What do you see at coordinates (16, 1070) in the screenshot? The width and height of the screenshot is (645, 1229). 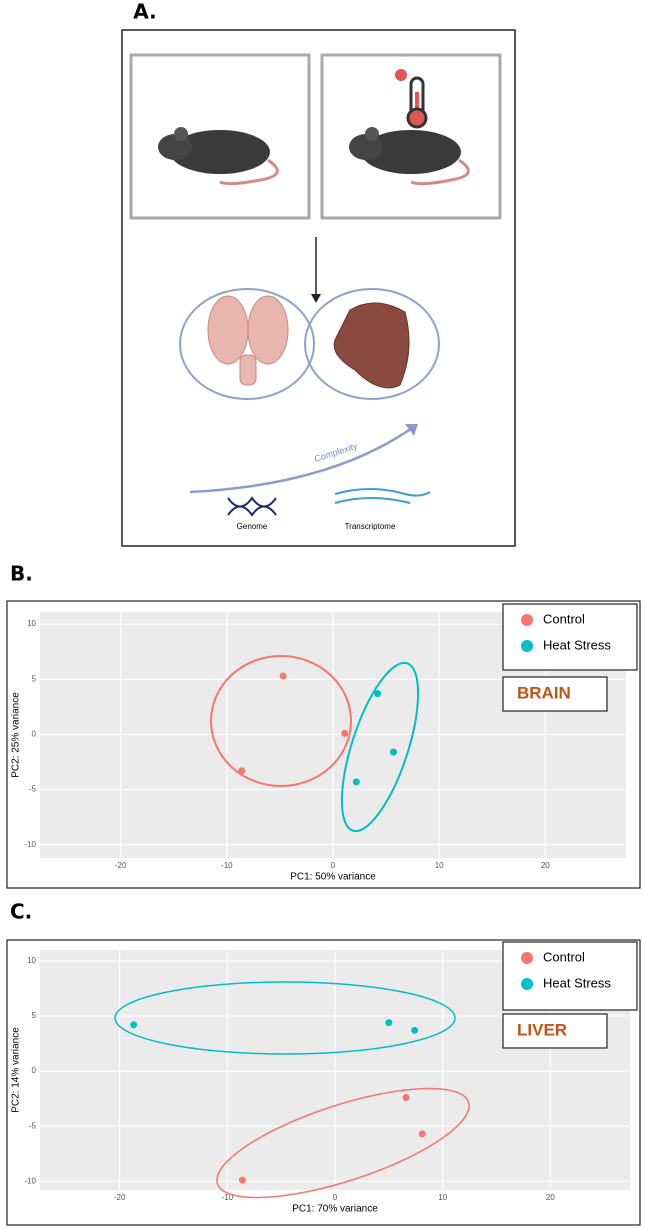 I see `y-axis-label: PC2: 14% variance` at bounding box center [16, 1070].